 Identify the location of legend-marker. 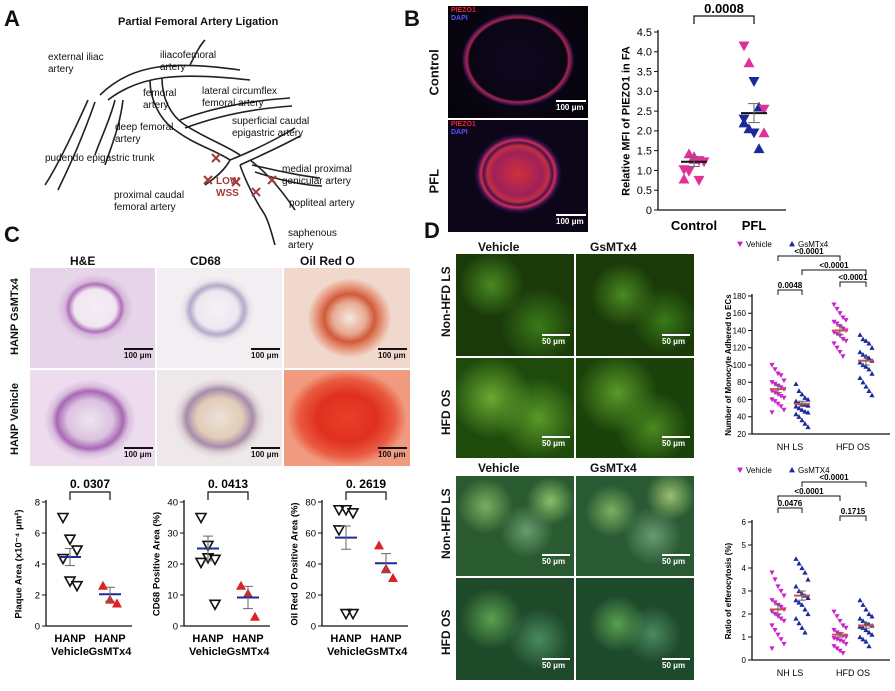
(740, 470).